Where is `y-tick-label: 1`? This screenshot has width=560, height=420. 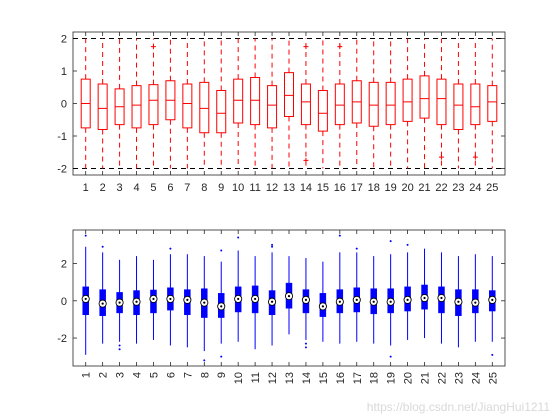 y-tick-label: 1 is located at coordinates (64, 72).